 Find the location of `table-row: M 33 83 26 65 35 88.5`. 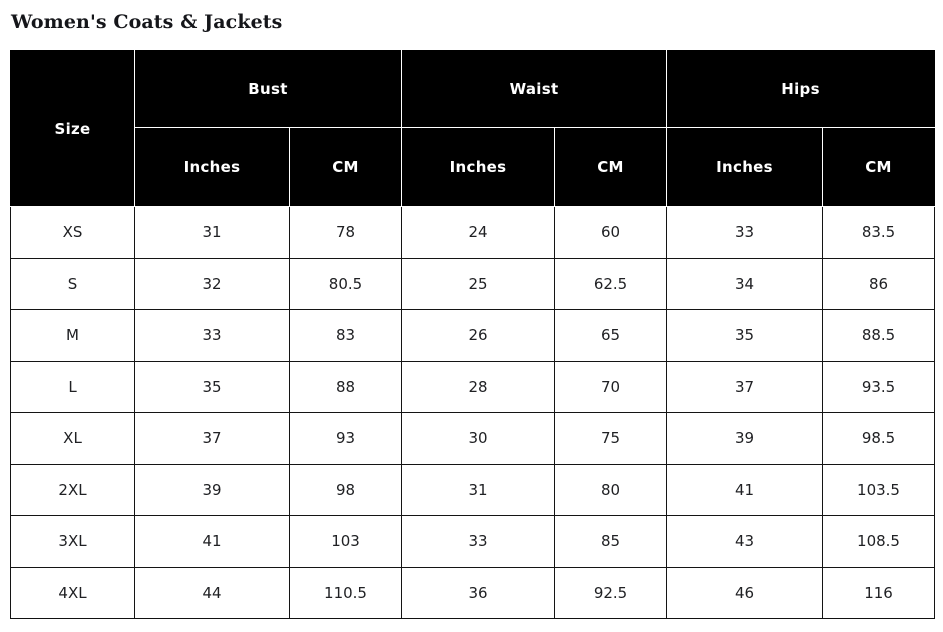

table-row: M 33 83 26 65 35 88.5 is located at coordinates (473, 335).